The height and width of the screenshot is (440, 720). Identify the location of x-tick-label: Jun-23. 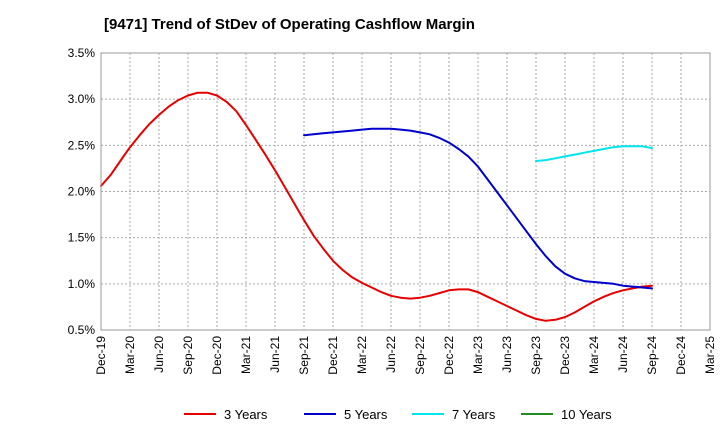
(507, 354).